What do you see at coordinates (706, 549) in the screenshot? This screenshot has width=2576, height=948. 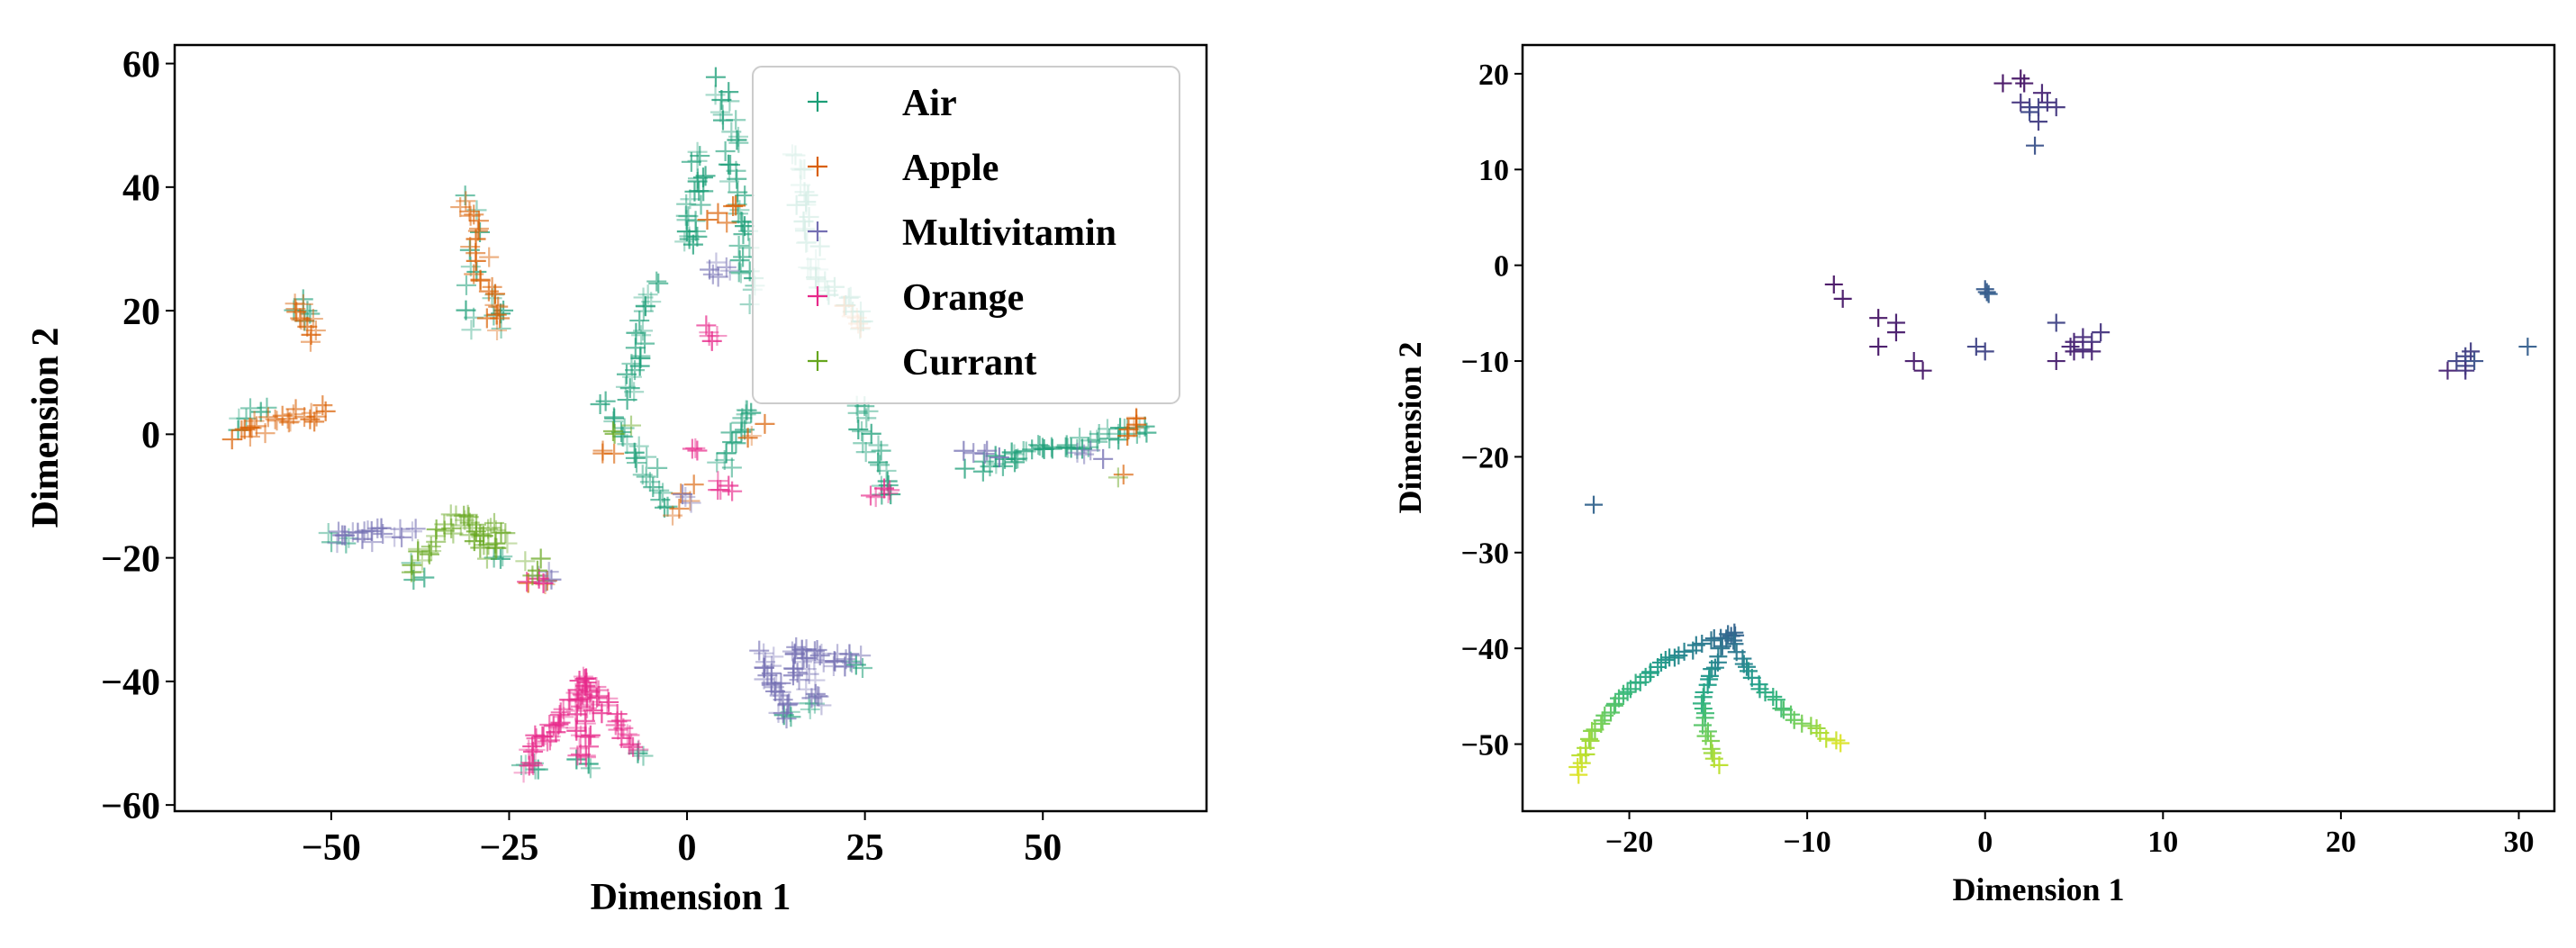 I see `series-orange` at bounding box center [706, 549].